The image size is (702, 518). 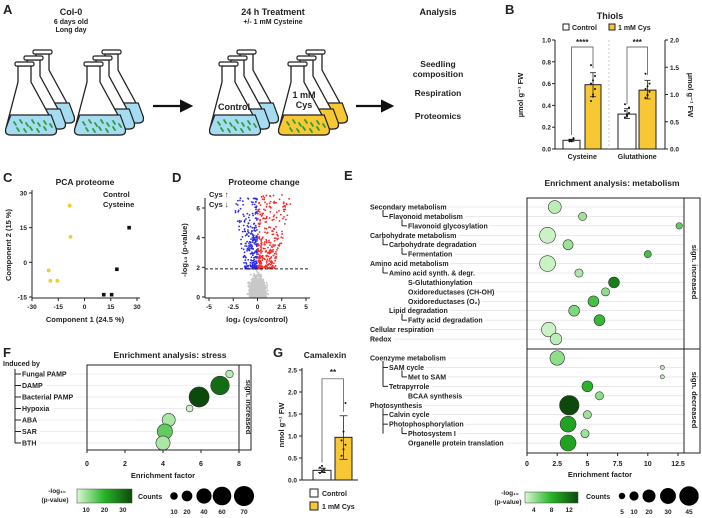 I want to click on x-tick-label: 12.5, so click(x=678, y=464).